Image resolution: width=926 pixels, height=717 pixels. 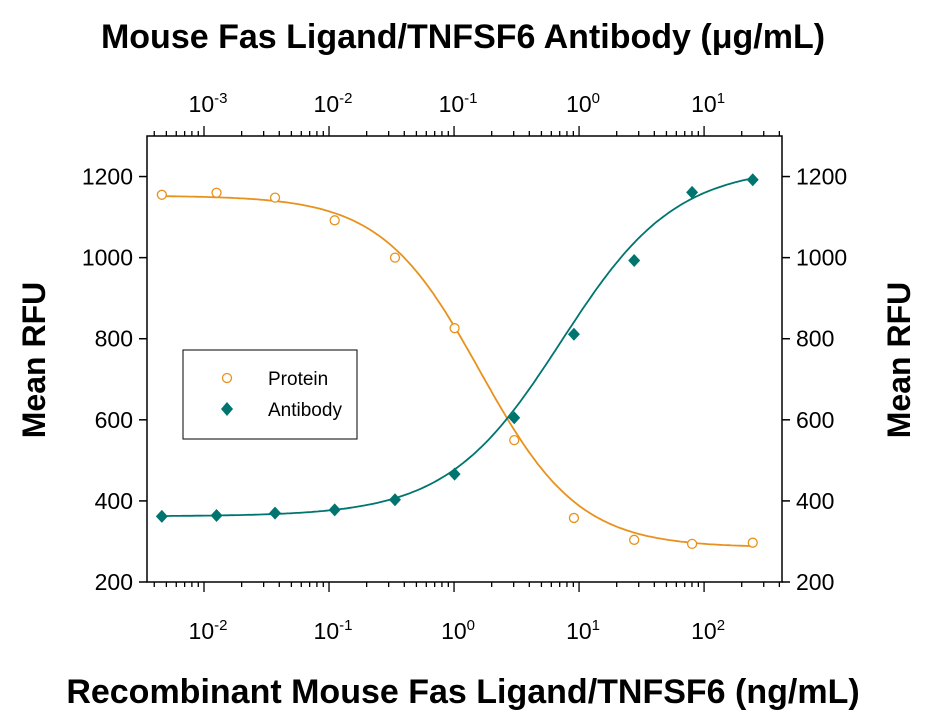 I want to click on x-tick-label-bottom: 10⁻¹, so click(x=333, y=630).